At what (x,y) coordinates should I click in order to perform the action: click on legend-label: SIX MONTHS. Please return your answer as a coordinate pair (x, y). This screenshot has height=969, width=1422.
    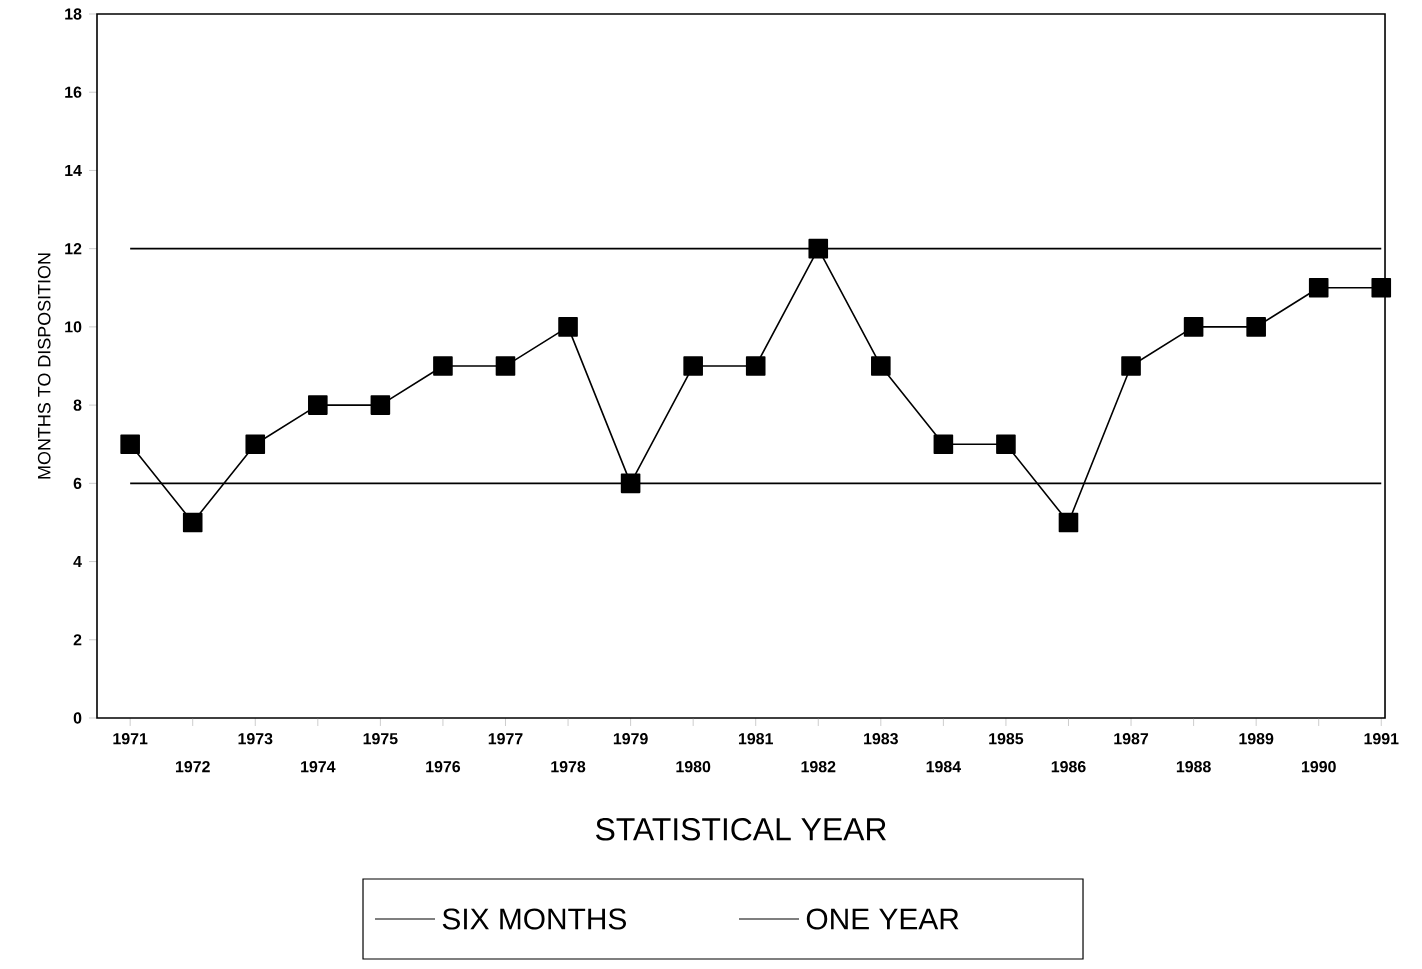
    Looking at the image, I should click on (534, 919).